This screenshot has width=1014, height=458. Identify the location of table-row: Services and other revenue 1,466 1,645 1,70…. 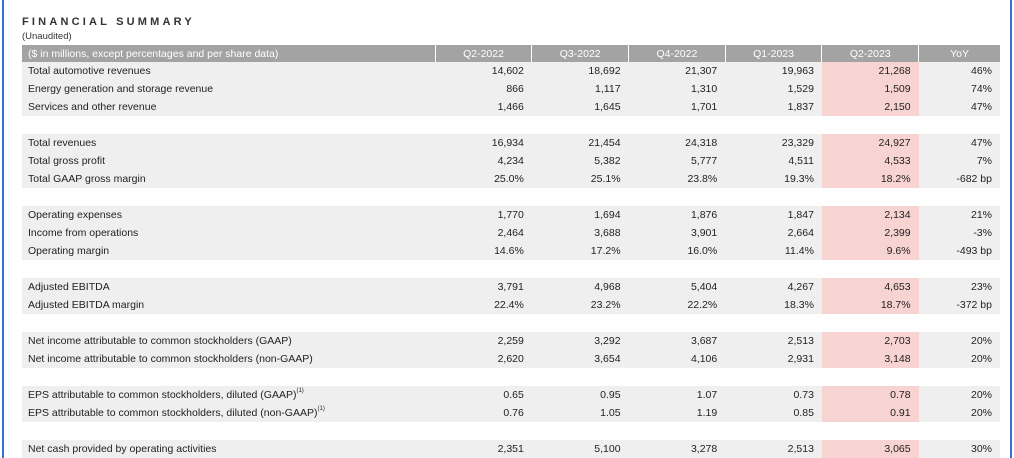
(511, 107).